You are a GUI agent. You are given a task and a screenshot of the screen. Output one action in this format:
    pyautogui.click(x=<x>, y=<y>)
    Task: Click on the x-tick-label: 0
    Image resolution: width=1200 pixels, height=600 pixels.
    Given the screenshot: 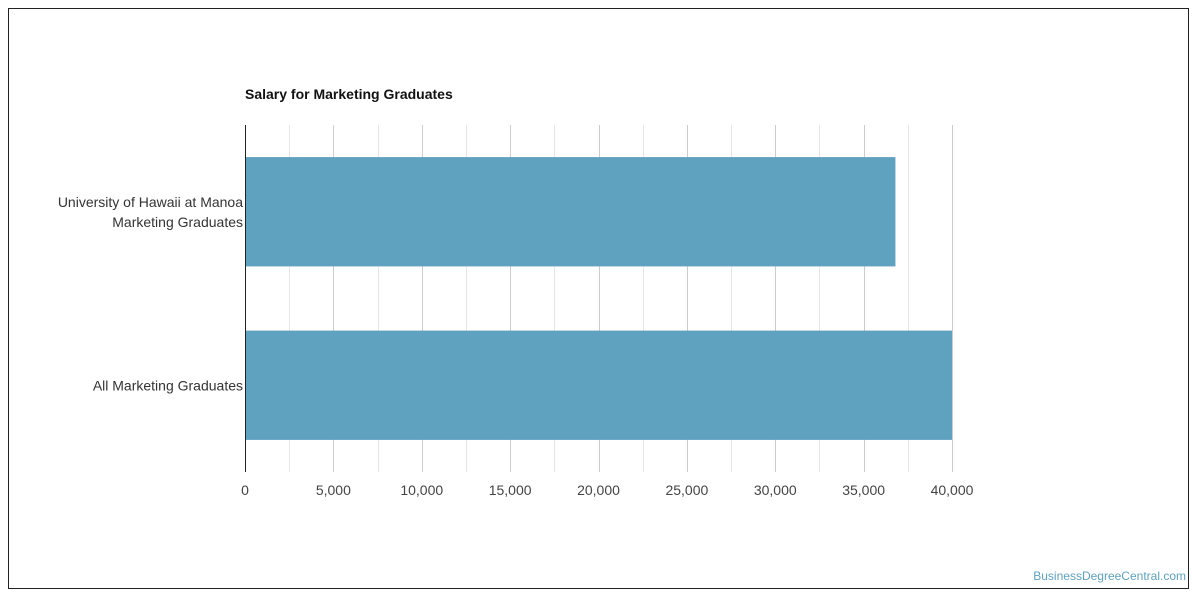 What is the action you would take?
    pyautogui.click(x=245, y=490)
    